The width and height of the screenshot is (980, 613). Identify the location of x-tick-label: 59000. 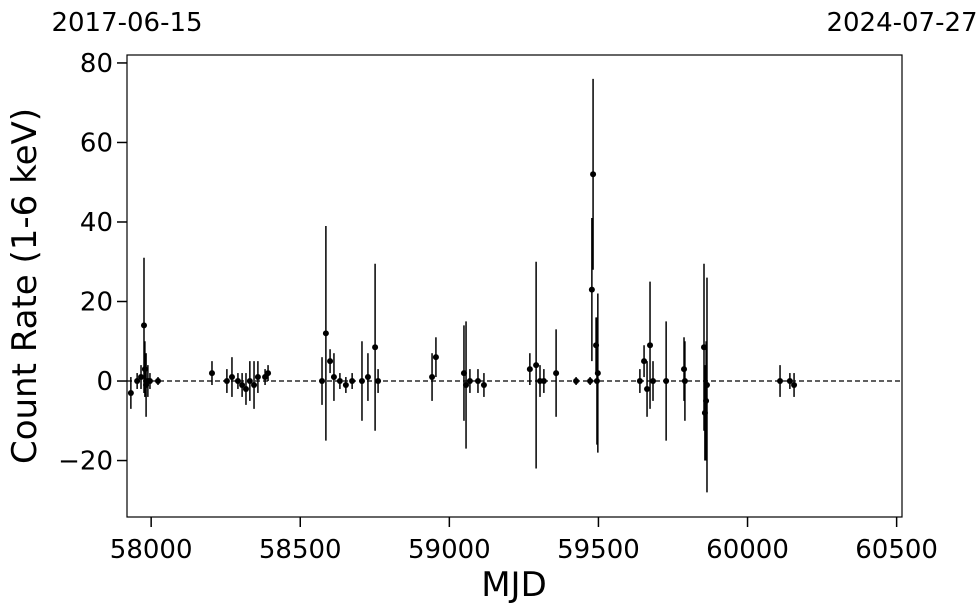
(449, 550).